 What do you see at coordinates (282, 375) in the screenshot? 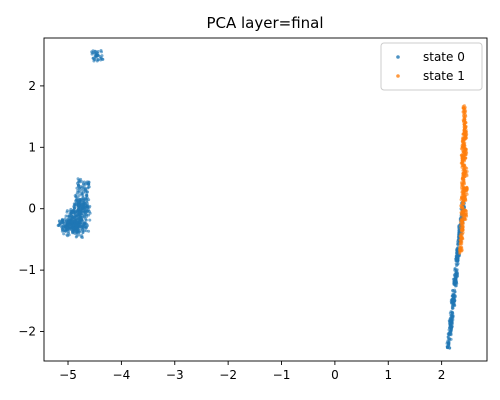
I see `x-tick-label: −1` at bounding box center [282, 375].